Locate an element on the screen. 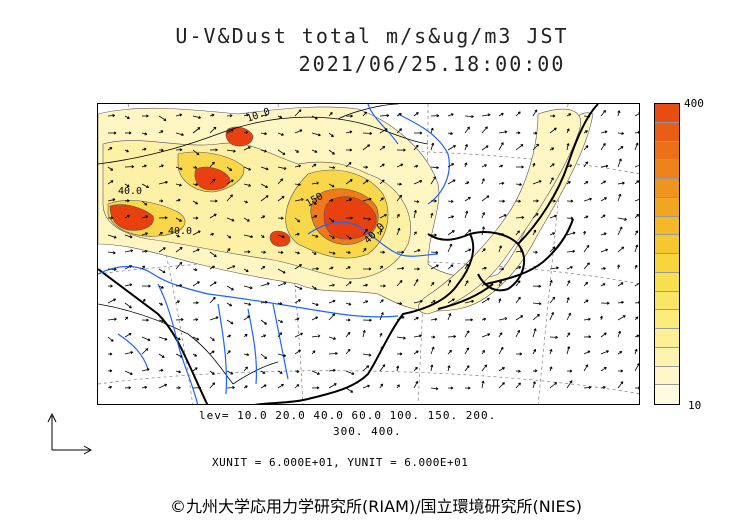  level-list-line1: lev= 10.0 20.0 40.0 60.0 100. 150. 200. is located at coordinates (348, 415).